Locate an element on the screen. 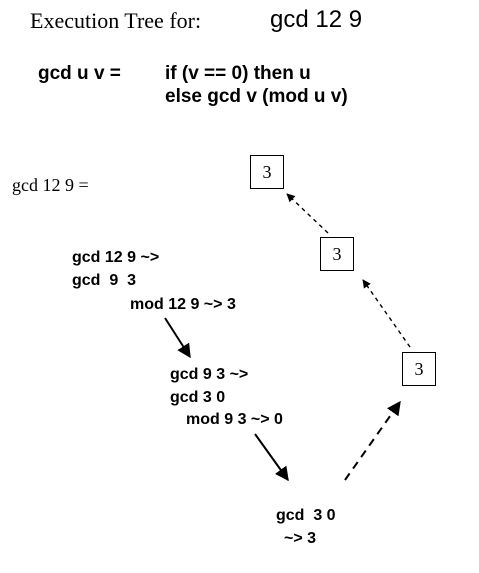 This screenshot has height=573, width=479. result-box-middle: 3 is located at coordinates (337, 254).